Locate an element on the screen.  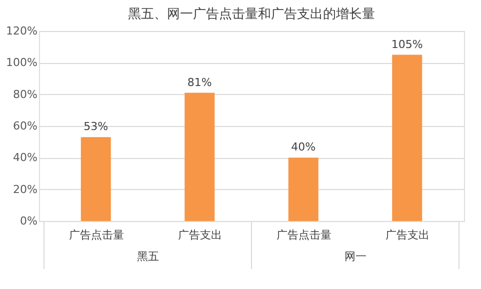
data-label: 40% is located at coordinates (303, 147).